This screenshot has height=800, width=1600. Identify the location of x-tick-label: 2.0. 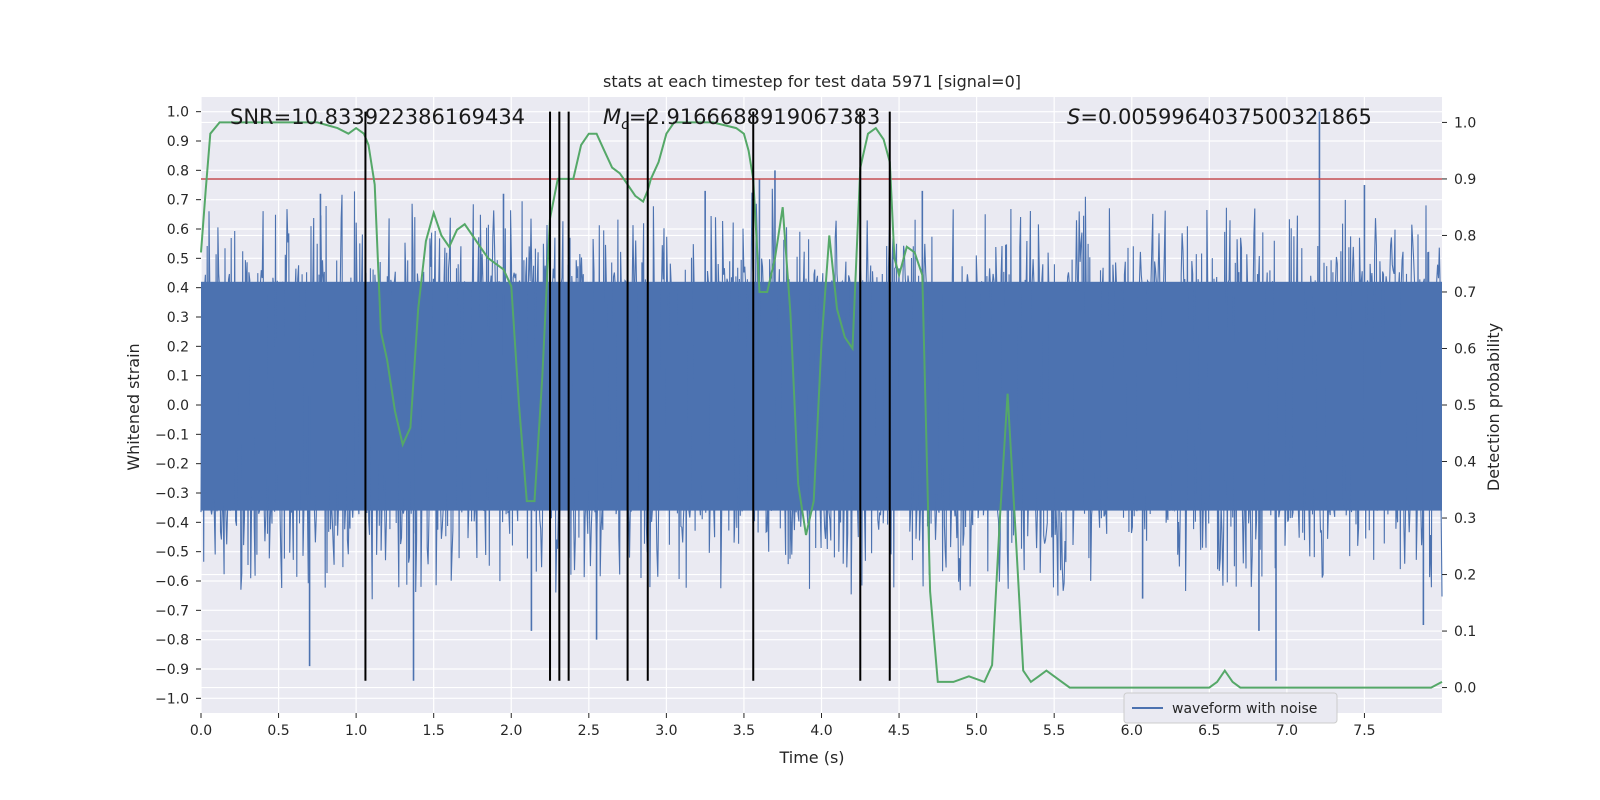
(511, 731).